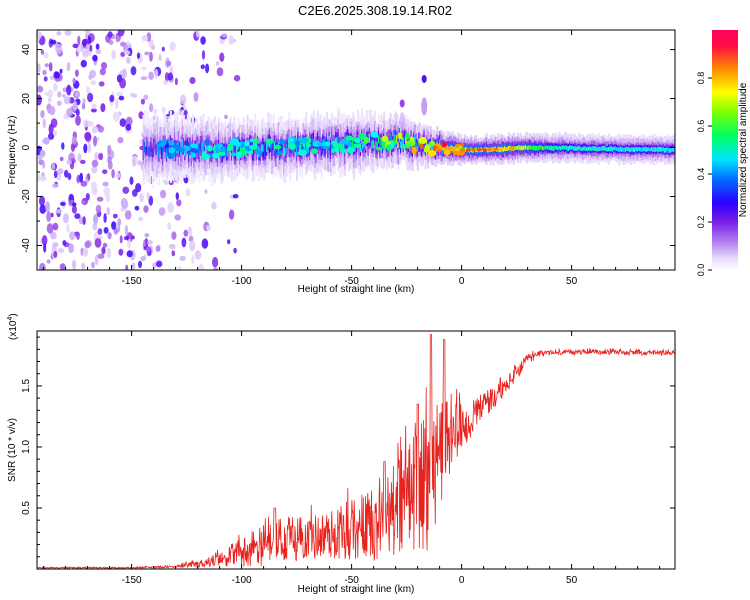  Describe the element at coordinates (462, 580) in the screenshot. I see `snr-x-tick-label: 0` at that location.